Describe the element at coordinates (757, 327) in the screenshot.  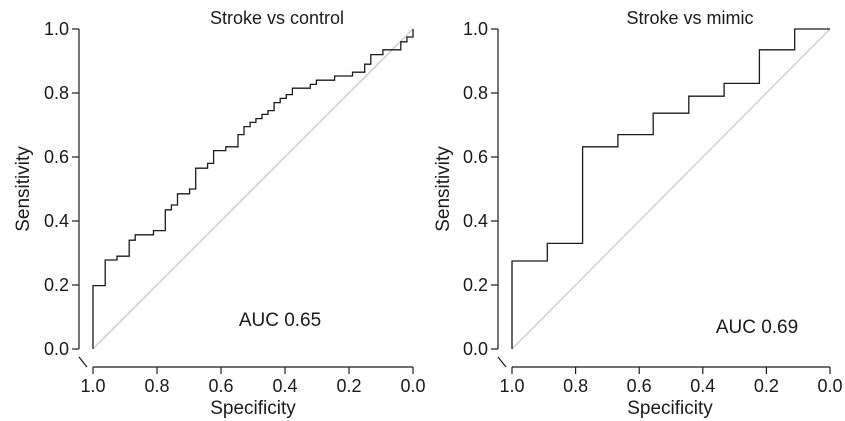
I see `auc-annotation: AUC 0.69` at that location.